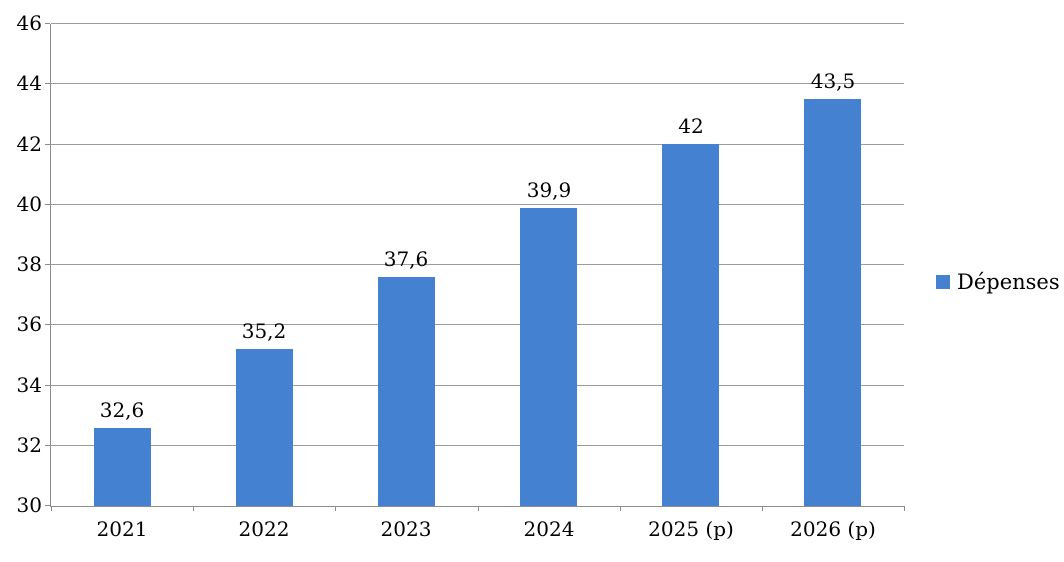  Describe the element at coordinates (29, 264) in the screenshot. I see `y-tick-label: 38` at that location.